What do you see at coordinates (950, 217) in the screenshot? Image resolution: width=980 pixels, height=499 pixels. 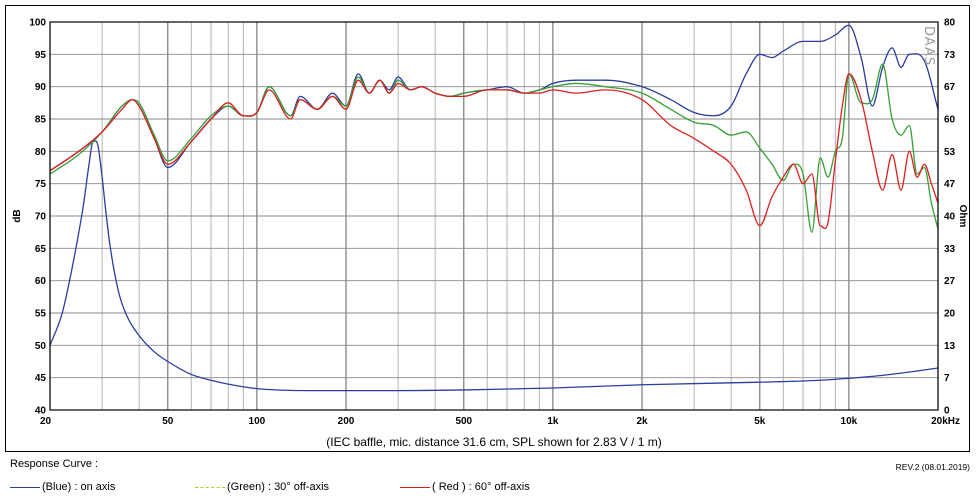 I see `y2-tick-label: 40` at bounding box center [950, 217].